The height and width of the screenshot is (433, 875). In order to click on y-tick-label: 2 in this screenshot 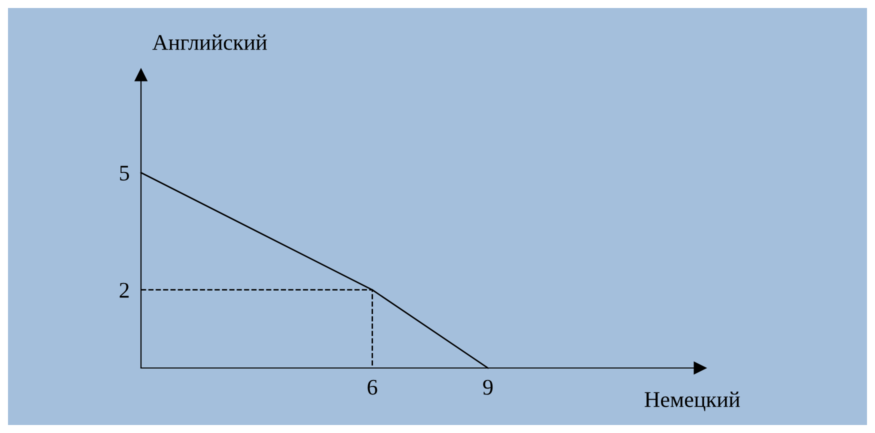, I will do `click(124, 290)`.